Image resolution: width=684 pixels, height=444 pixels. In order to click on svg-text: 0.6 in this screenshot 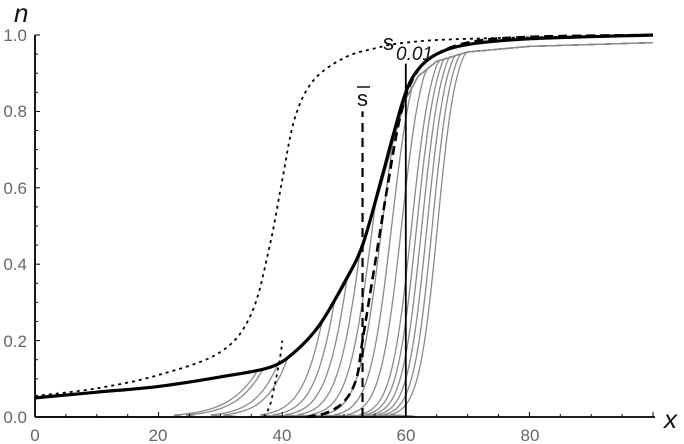, I will do `click(15, 188)`.